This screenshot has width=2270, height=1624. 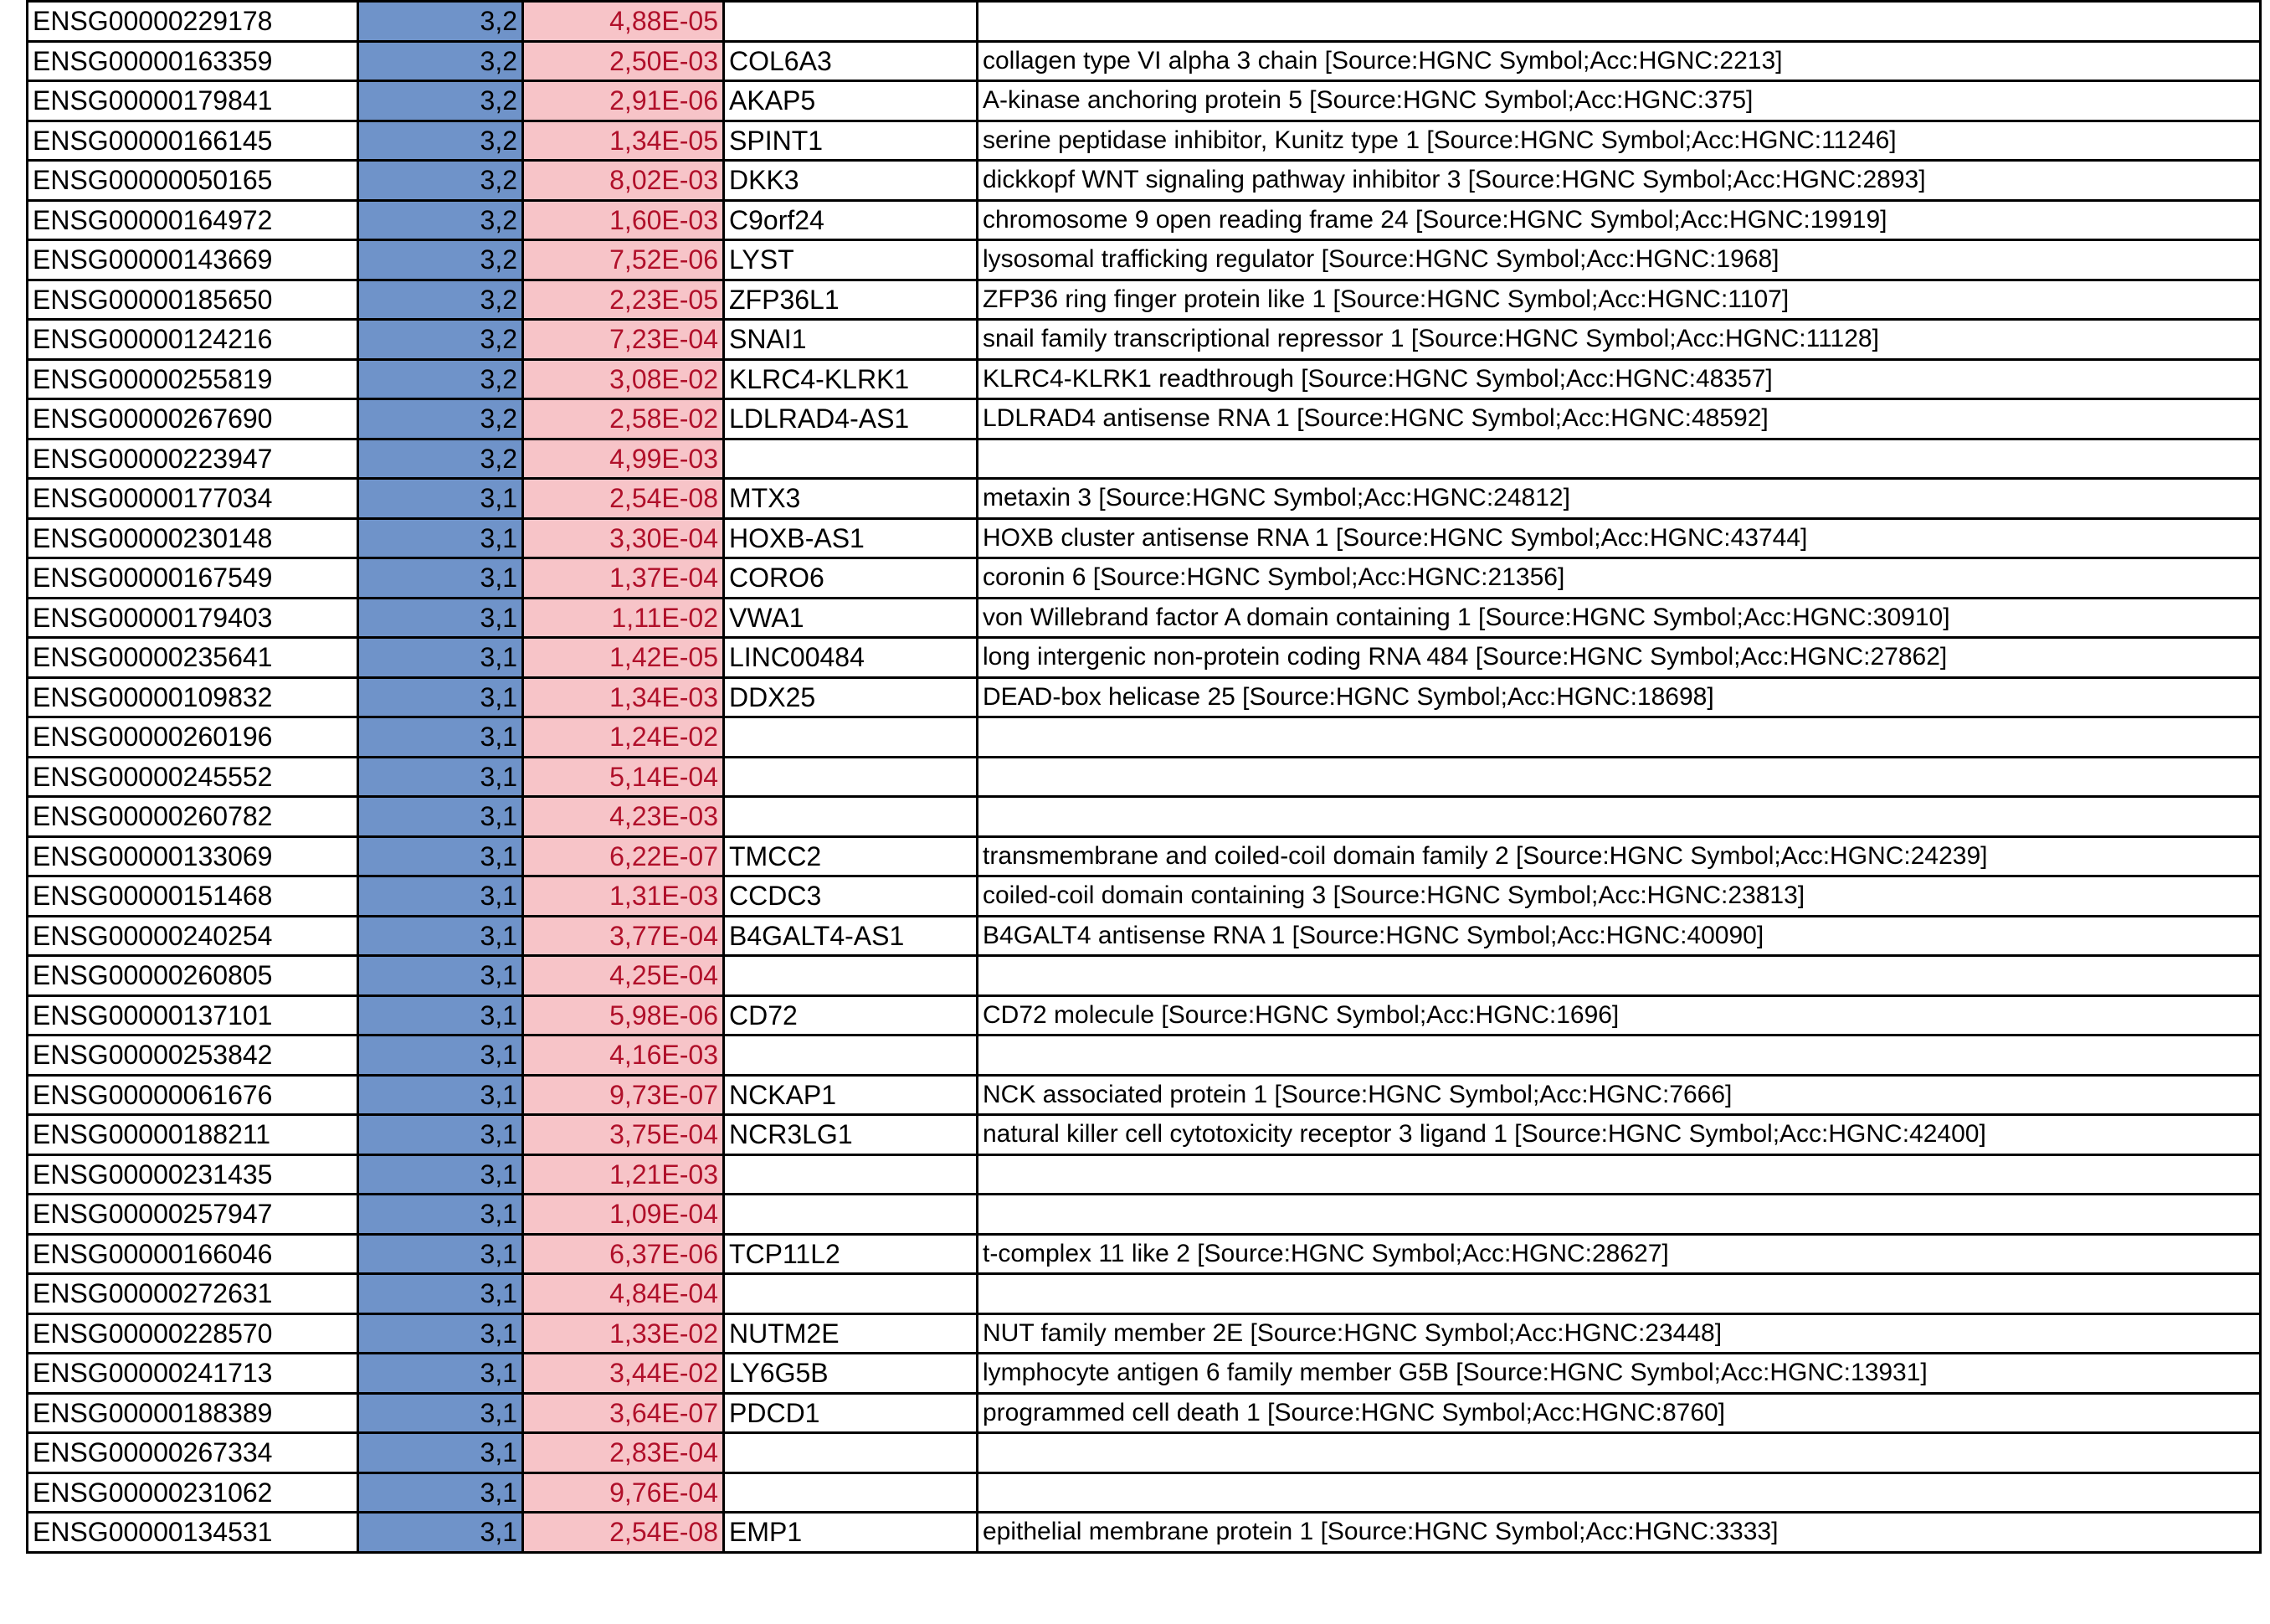 What do you see at coordinates (623, 1452) in the screenshot?
I see `p-value-cell: 2,83E-04` at bounding box center [623, 1452].